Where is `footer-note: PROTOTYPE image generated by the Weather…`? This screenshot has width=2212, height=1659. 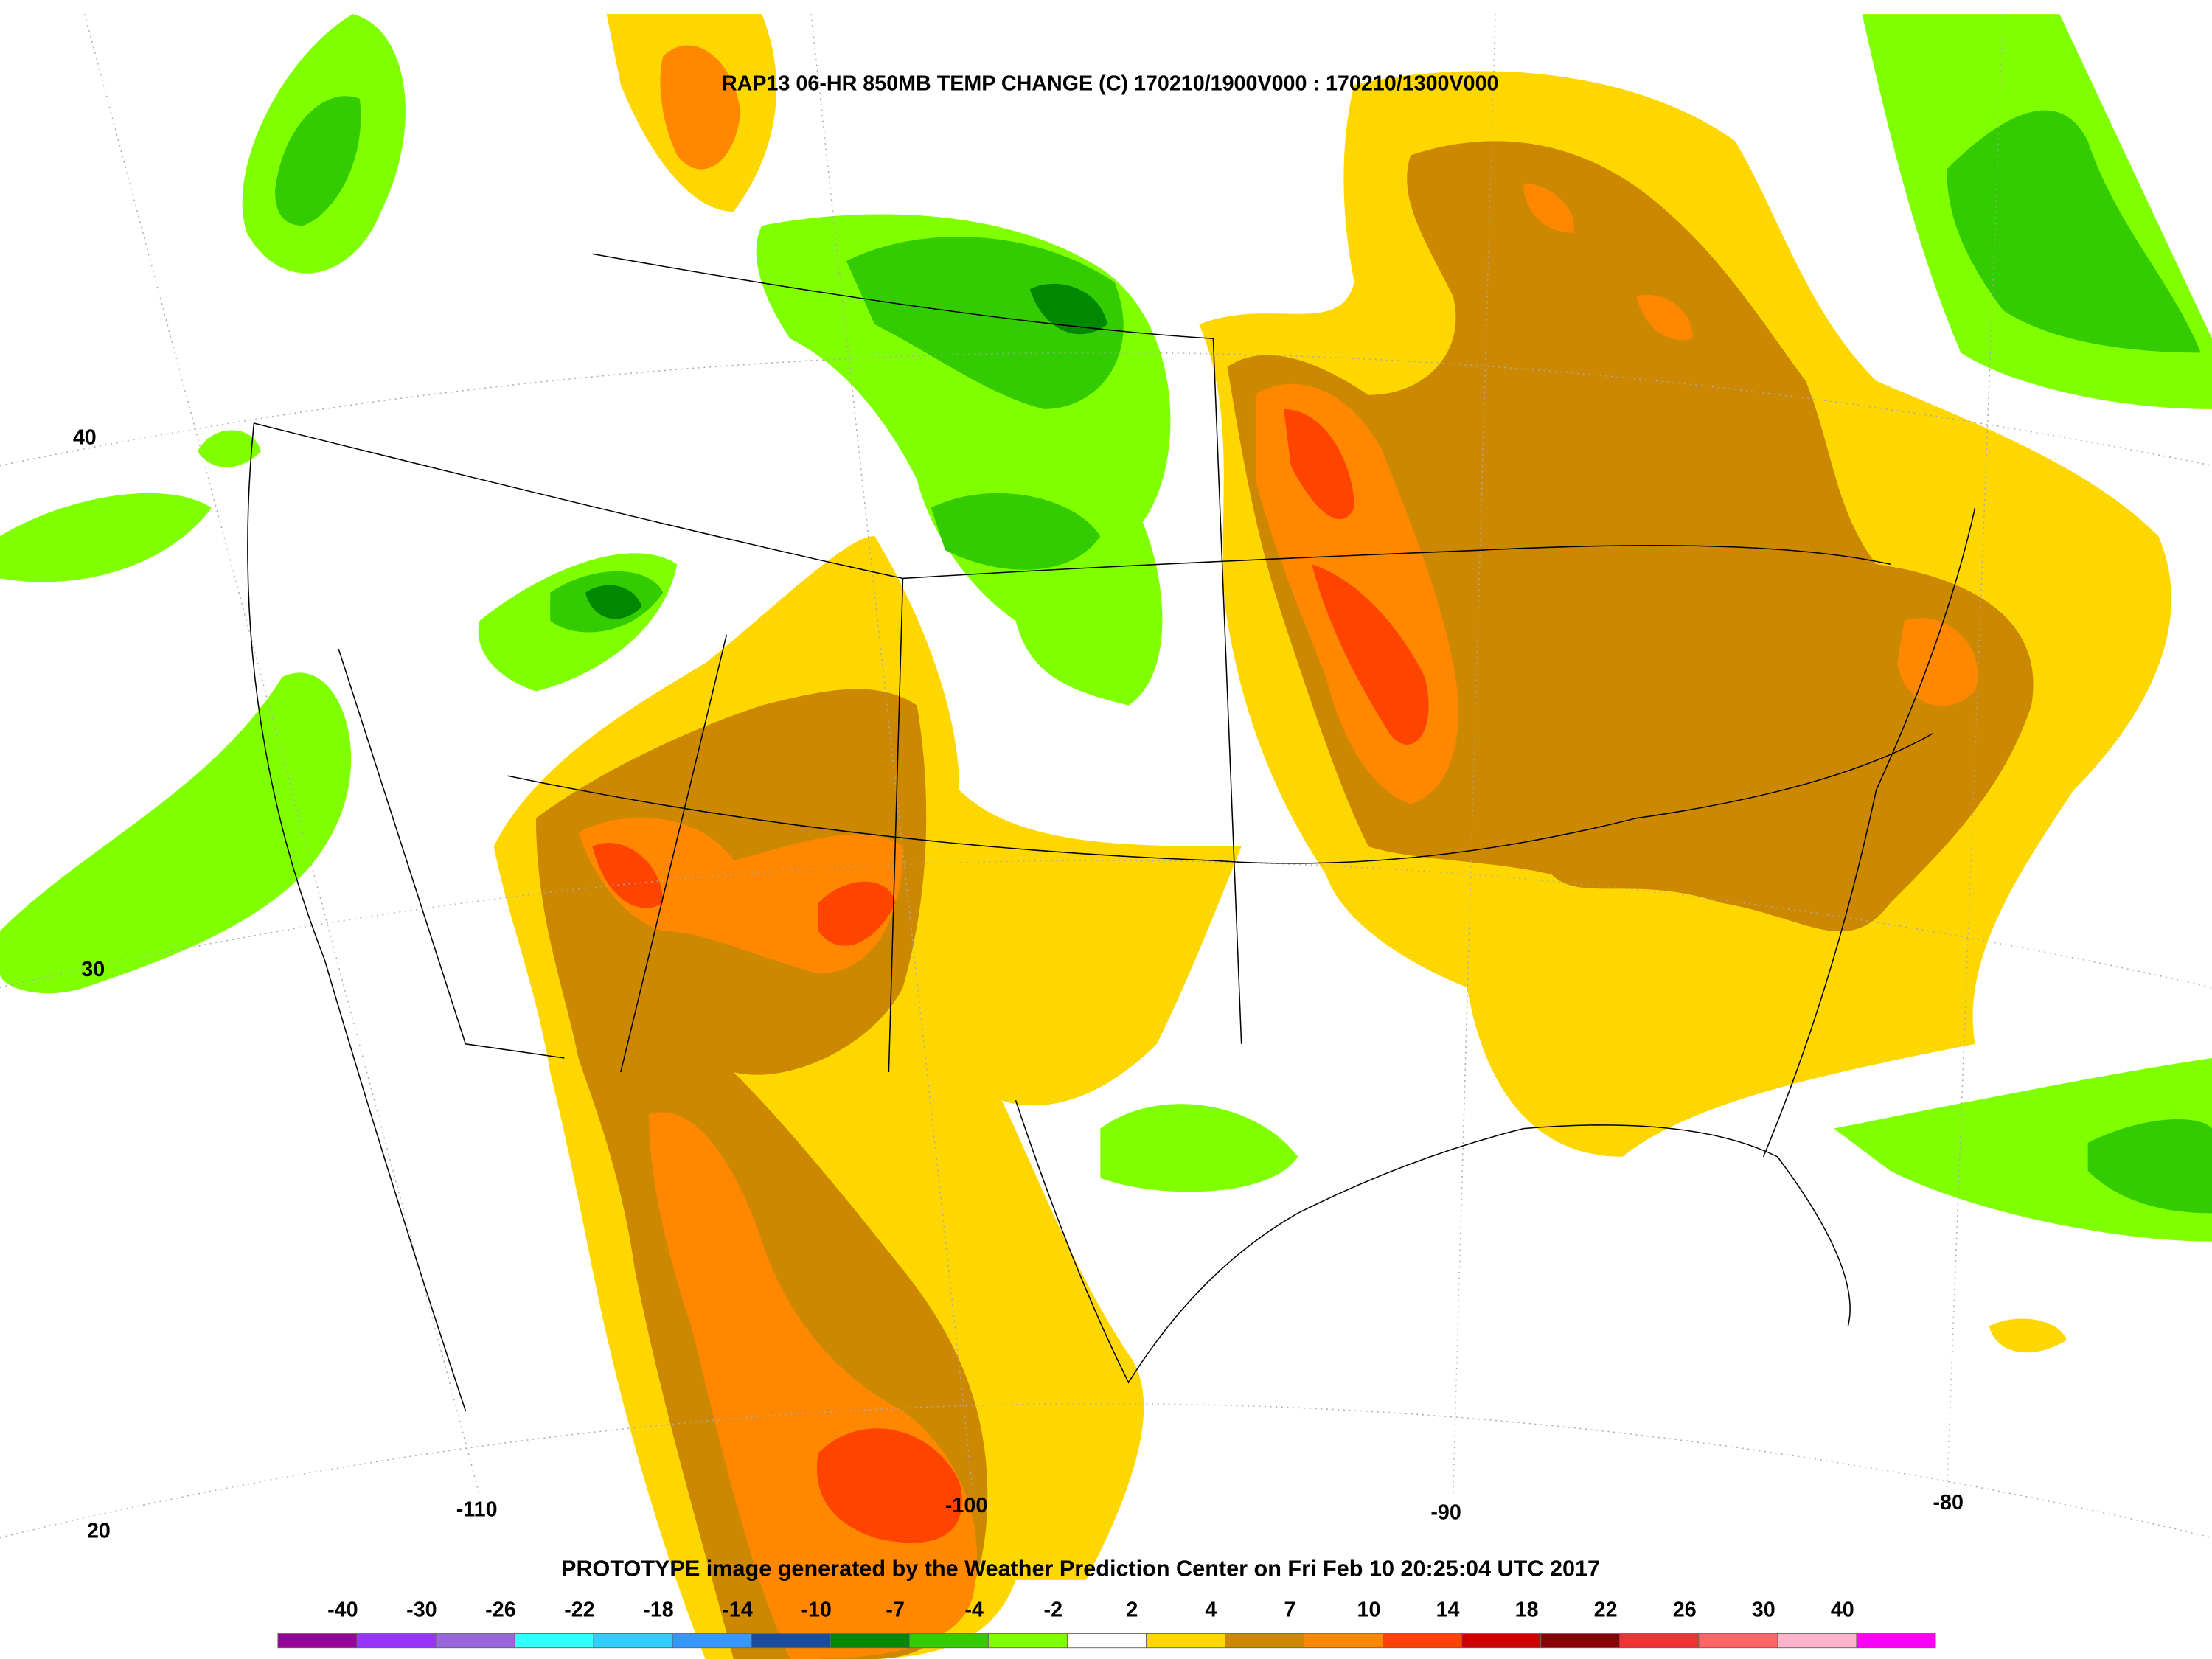 footer-note: PROTOTYPE image generated by the Weather… is located at coordinates (1080, 1569).